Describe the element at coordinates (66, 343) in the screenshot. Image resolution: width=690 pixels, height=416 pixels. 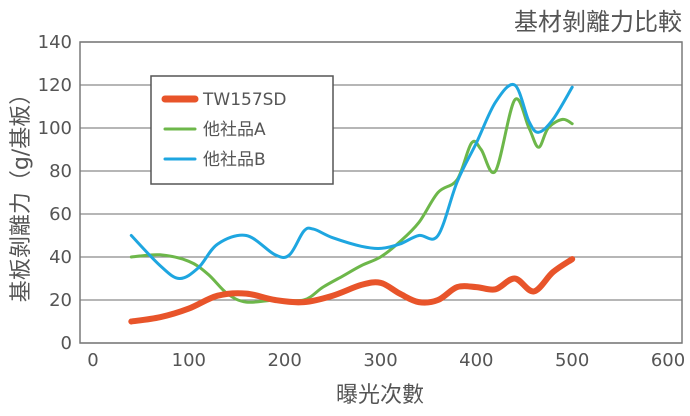
I see `y-tick-label: 0` at that location.